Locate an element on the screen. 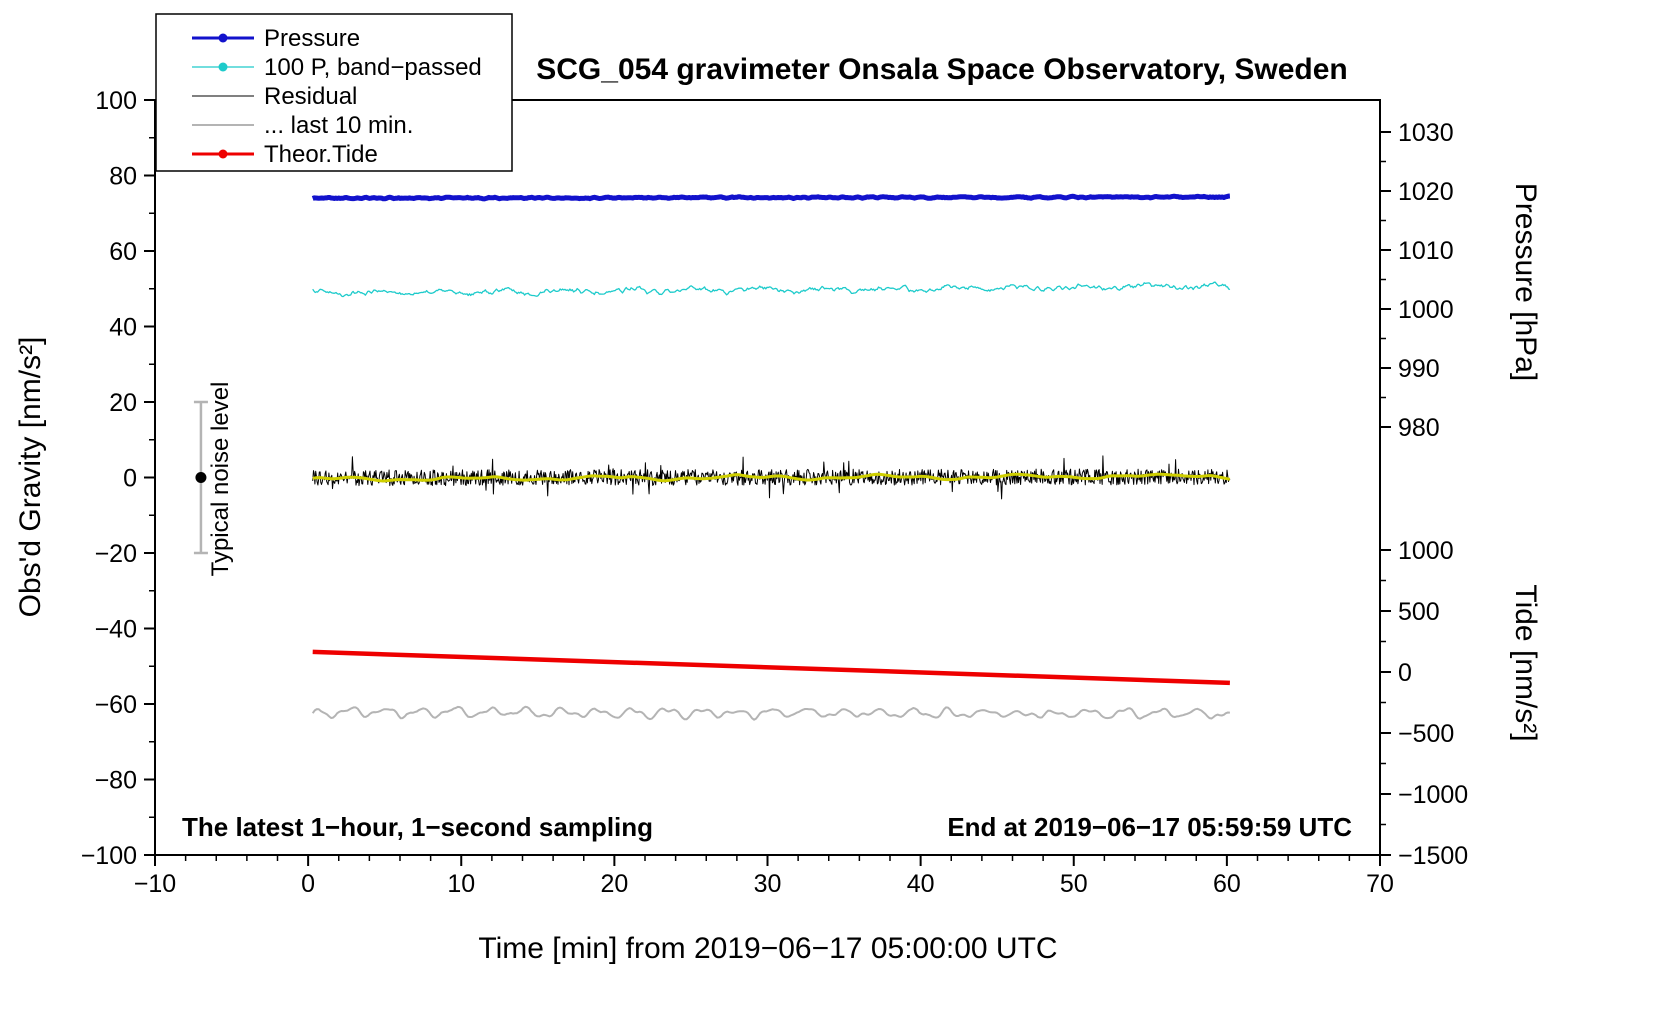 Image resolution: width=1660 pixels, height=1025 pixels. pressure-axis-label: Pressure [hPa] is located at coordinates (1525, 282).